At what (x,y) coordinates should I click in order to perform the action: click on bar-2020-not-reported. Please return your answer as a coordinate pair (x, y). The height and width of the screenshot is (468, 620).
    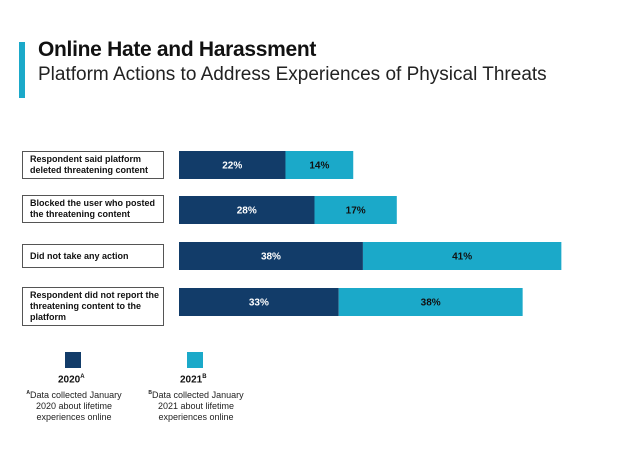
    Looking at the image, I should click on (259, 302).